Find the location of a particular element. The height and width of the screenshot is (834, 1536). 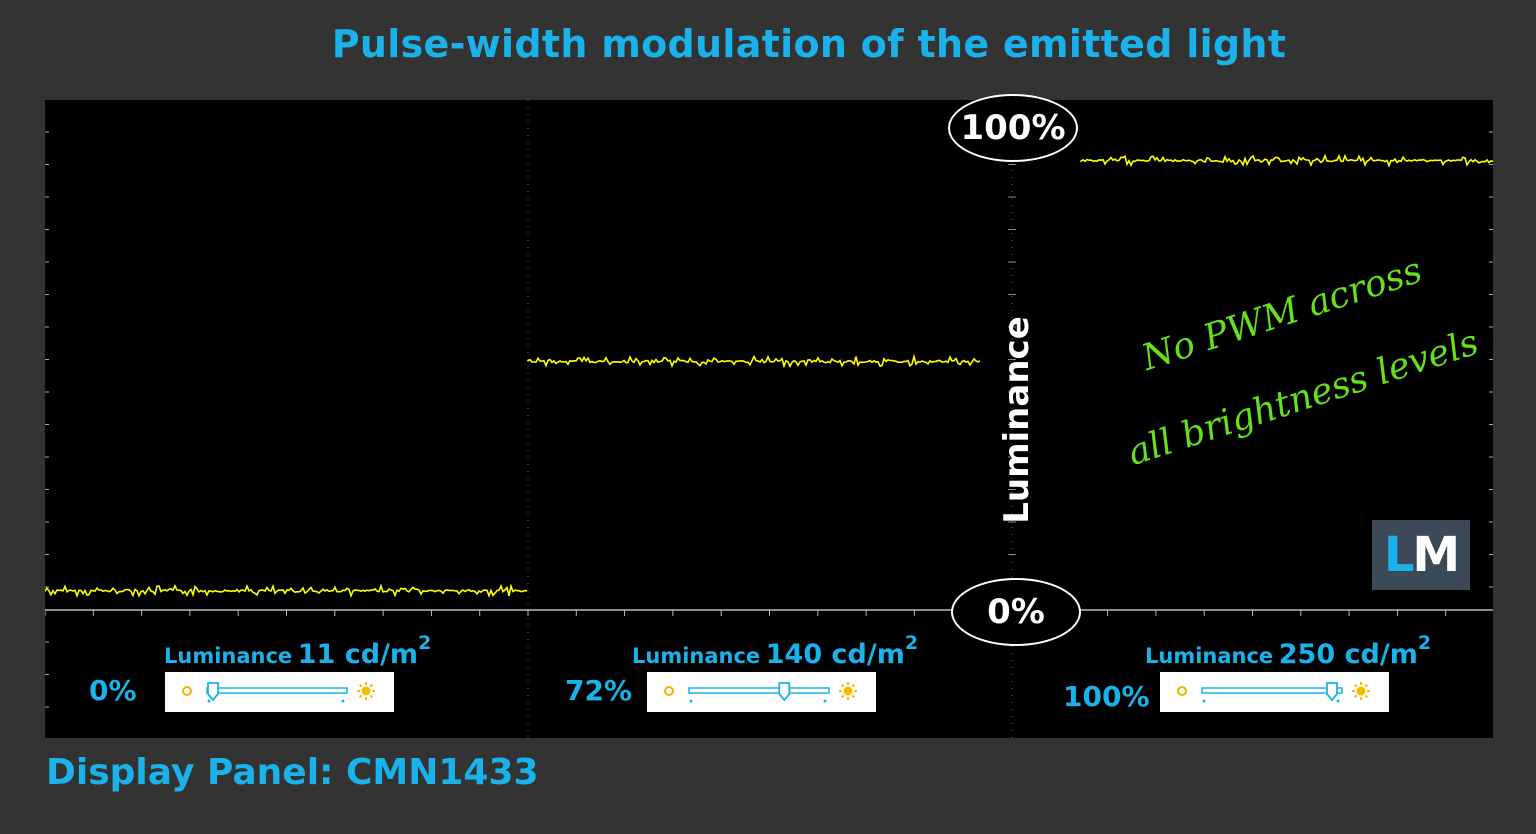

display-panel-label: Display Panel: CMN1433 is located at coordinates (292, 772).